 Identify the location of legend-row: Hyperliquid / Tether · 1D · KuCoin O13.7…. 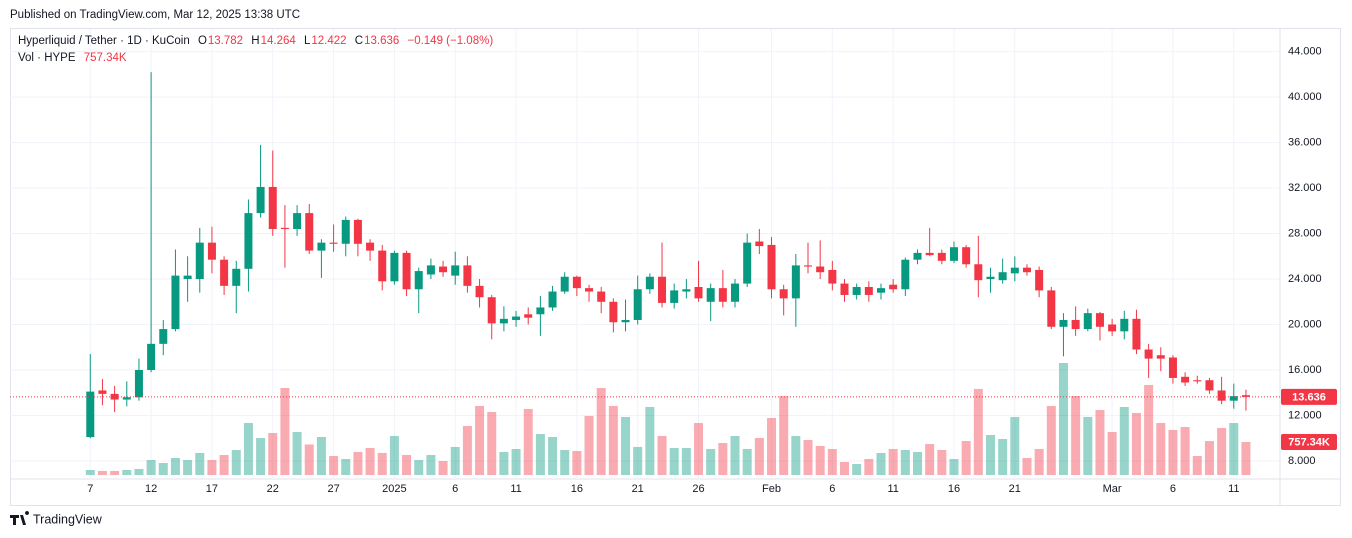
(256, 41).